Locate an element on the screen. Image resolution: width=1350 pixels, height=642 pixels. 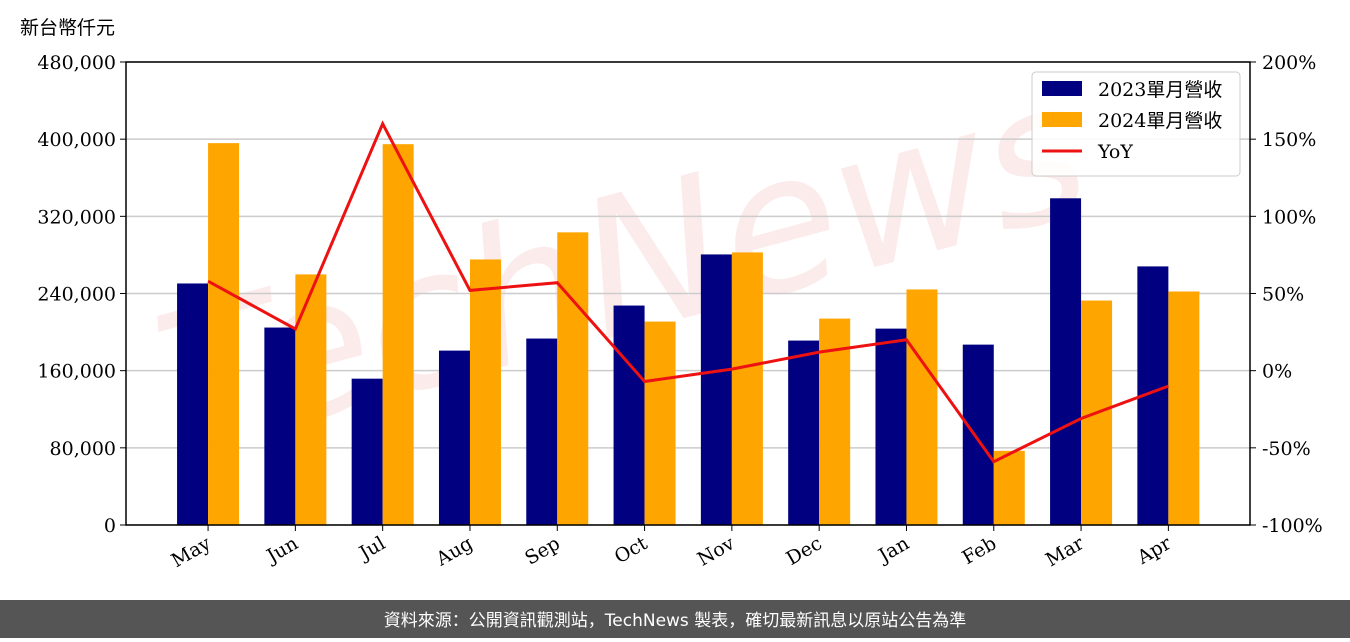
x-tick-label: May is located at coordinates (191, 552).